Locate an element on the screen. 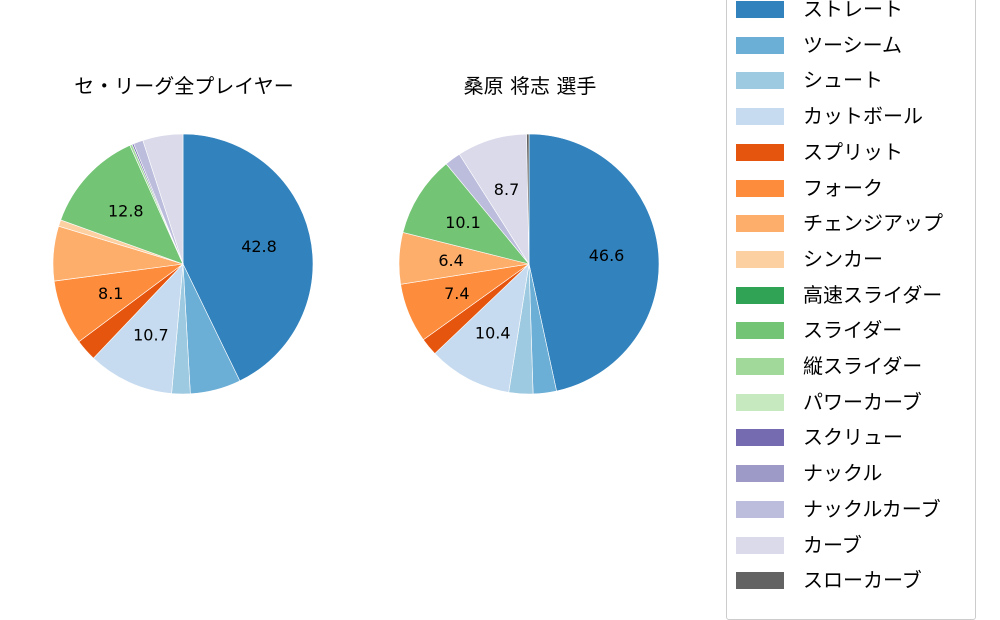  legend-label: ツーシーム is located at coordinates (852, 44).